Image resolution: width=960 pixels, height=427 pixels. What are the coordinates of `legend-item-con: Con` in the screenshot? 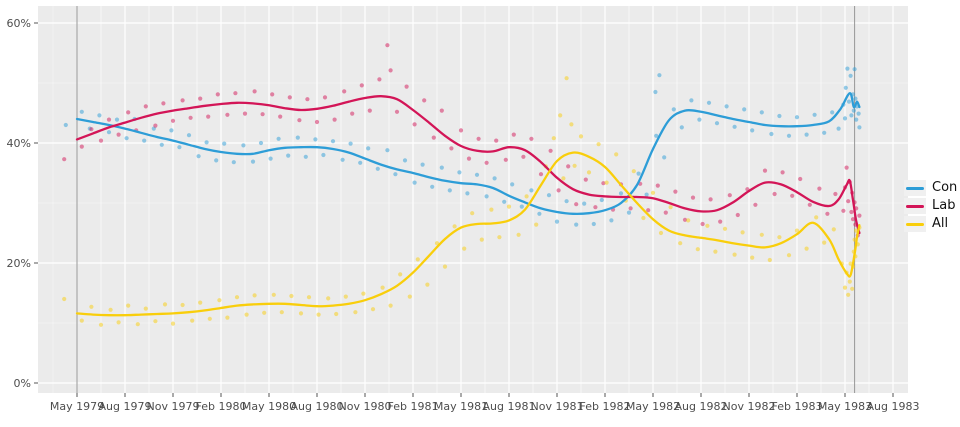 It's located at (930, 188).